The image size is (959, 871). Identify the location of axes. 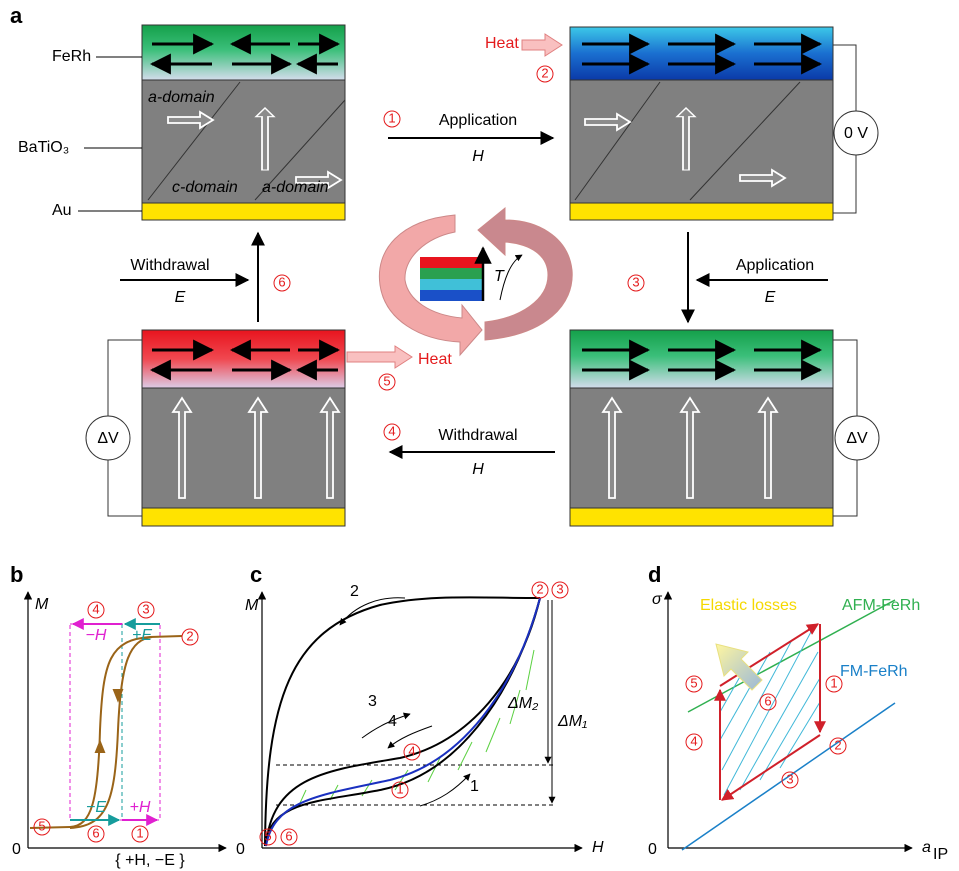
(125, 722).